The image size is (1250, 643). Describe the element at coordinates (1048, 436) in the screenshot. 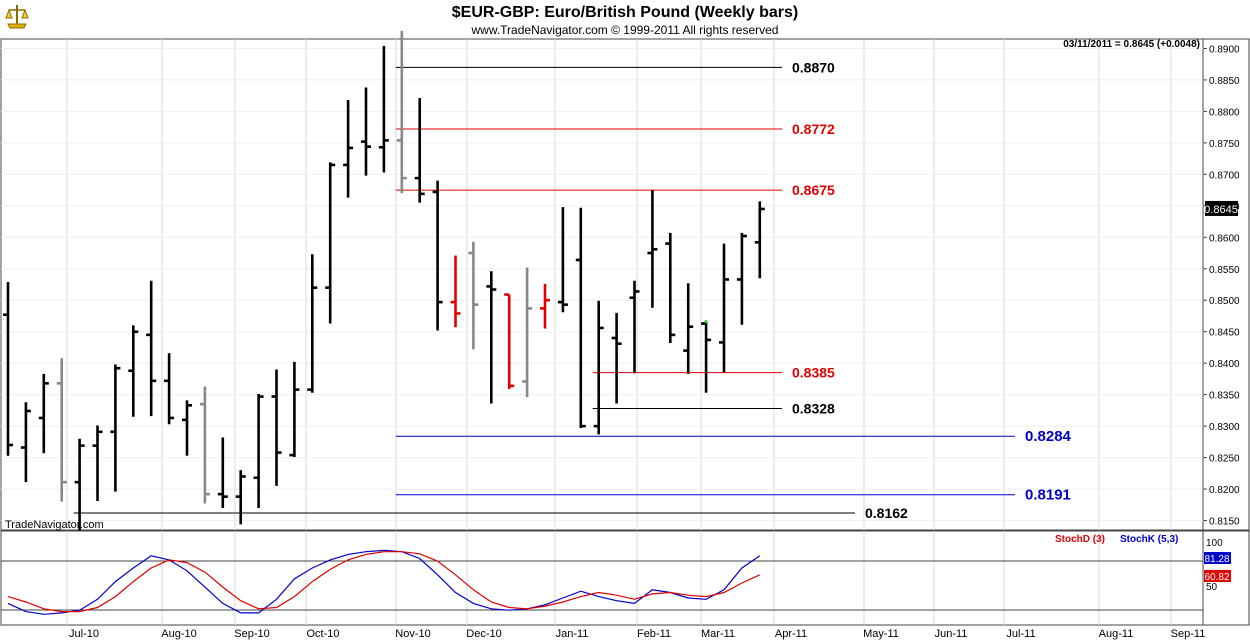

I see `level-label: 0.8284` at that location.